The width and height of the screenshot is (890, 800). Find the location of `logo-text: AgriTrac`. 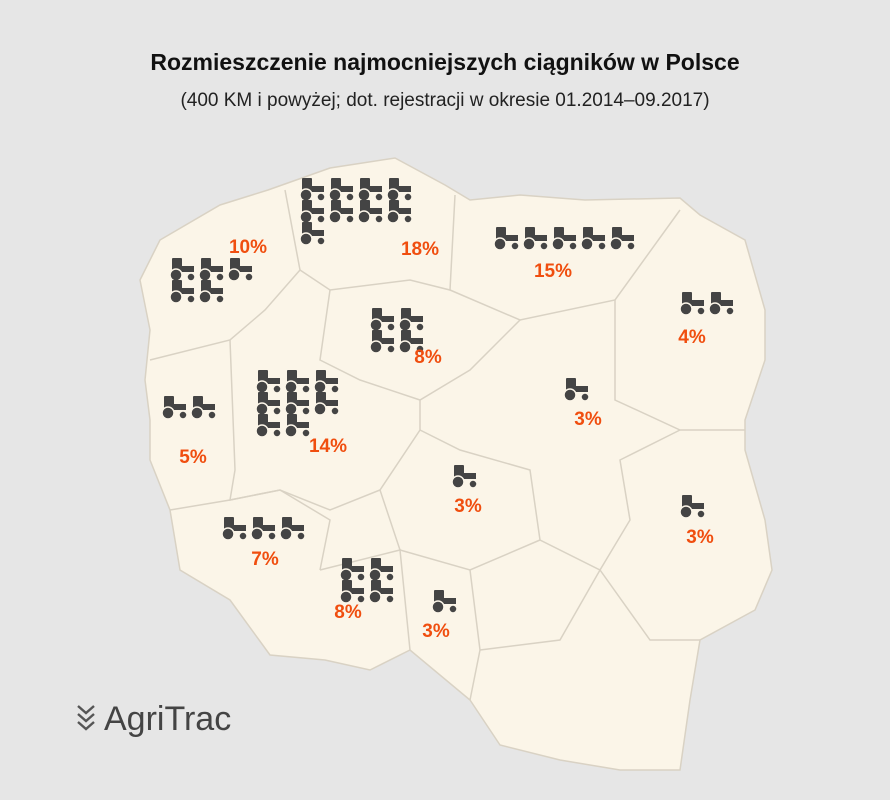

logo-text: AgriTrac is located at coordinates (167, 719).